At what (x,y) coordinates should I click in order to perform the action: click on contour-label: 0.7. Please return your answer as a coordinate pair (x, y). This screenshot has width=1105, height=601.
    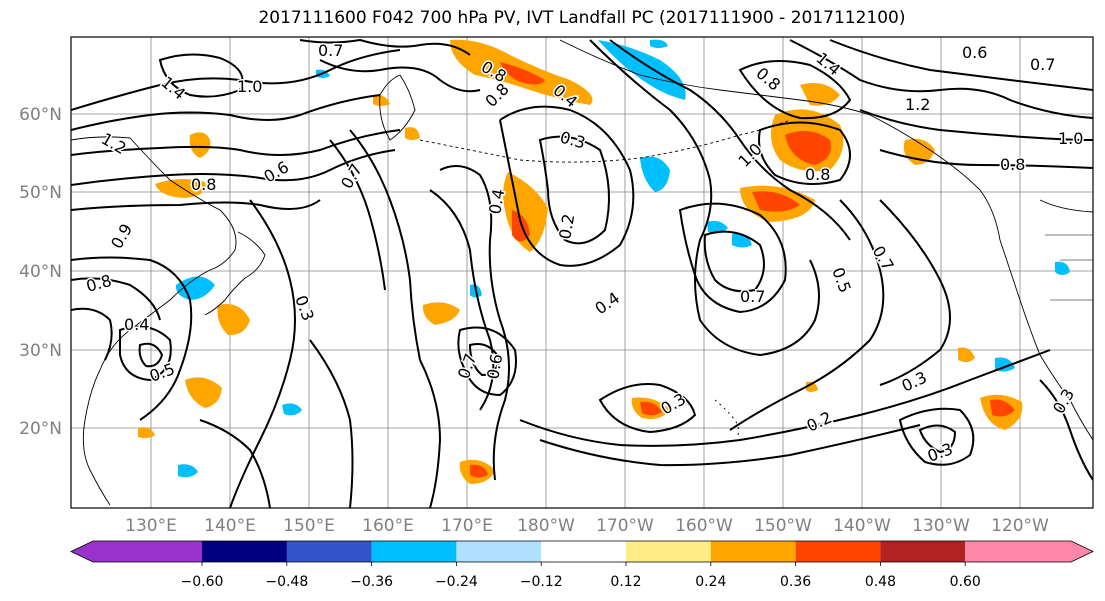
    Looking at the image, I should click on (752, 296).